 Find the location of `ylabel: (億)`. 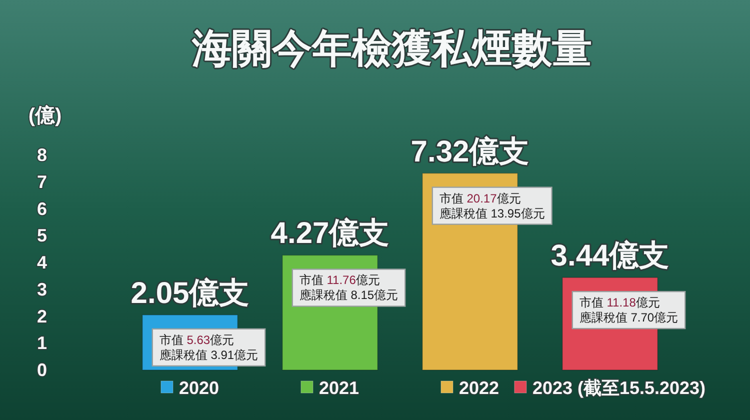

ylabel: (億) is located at coordinates (45, 116).